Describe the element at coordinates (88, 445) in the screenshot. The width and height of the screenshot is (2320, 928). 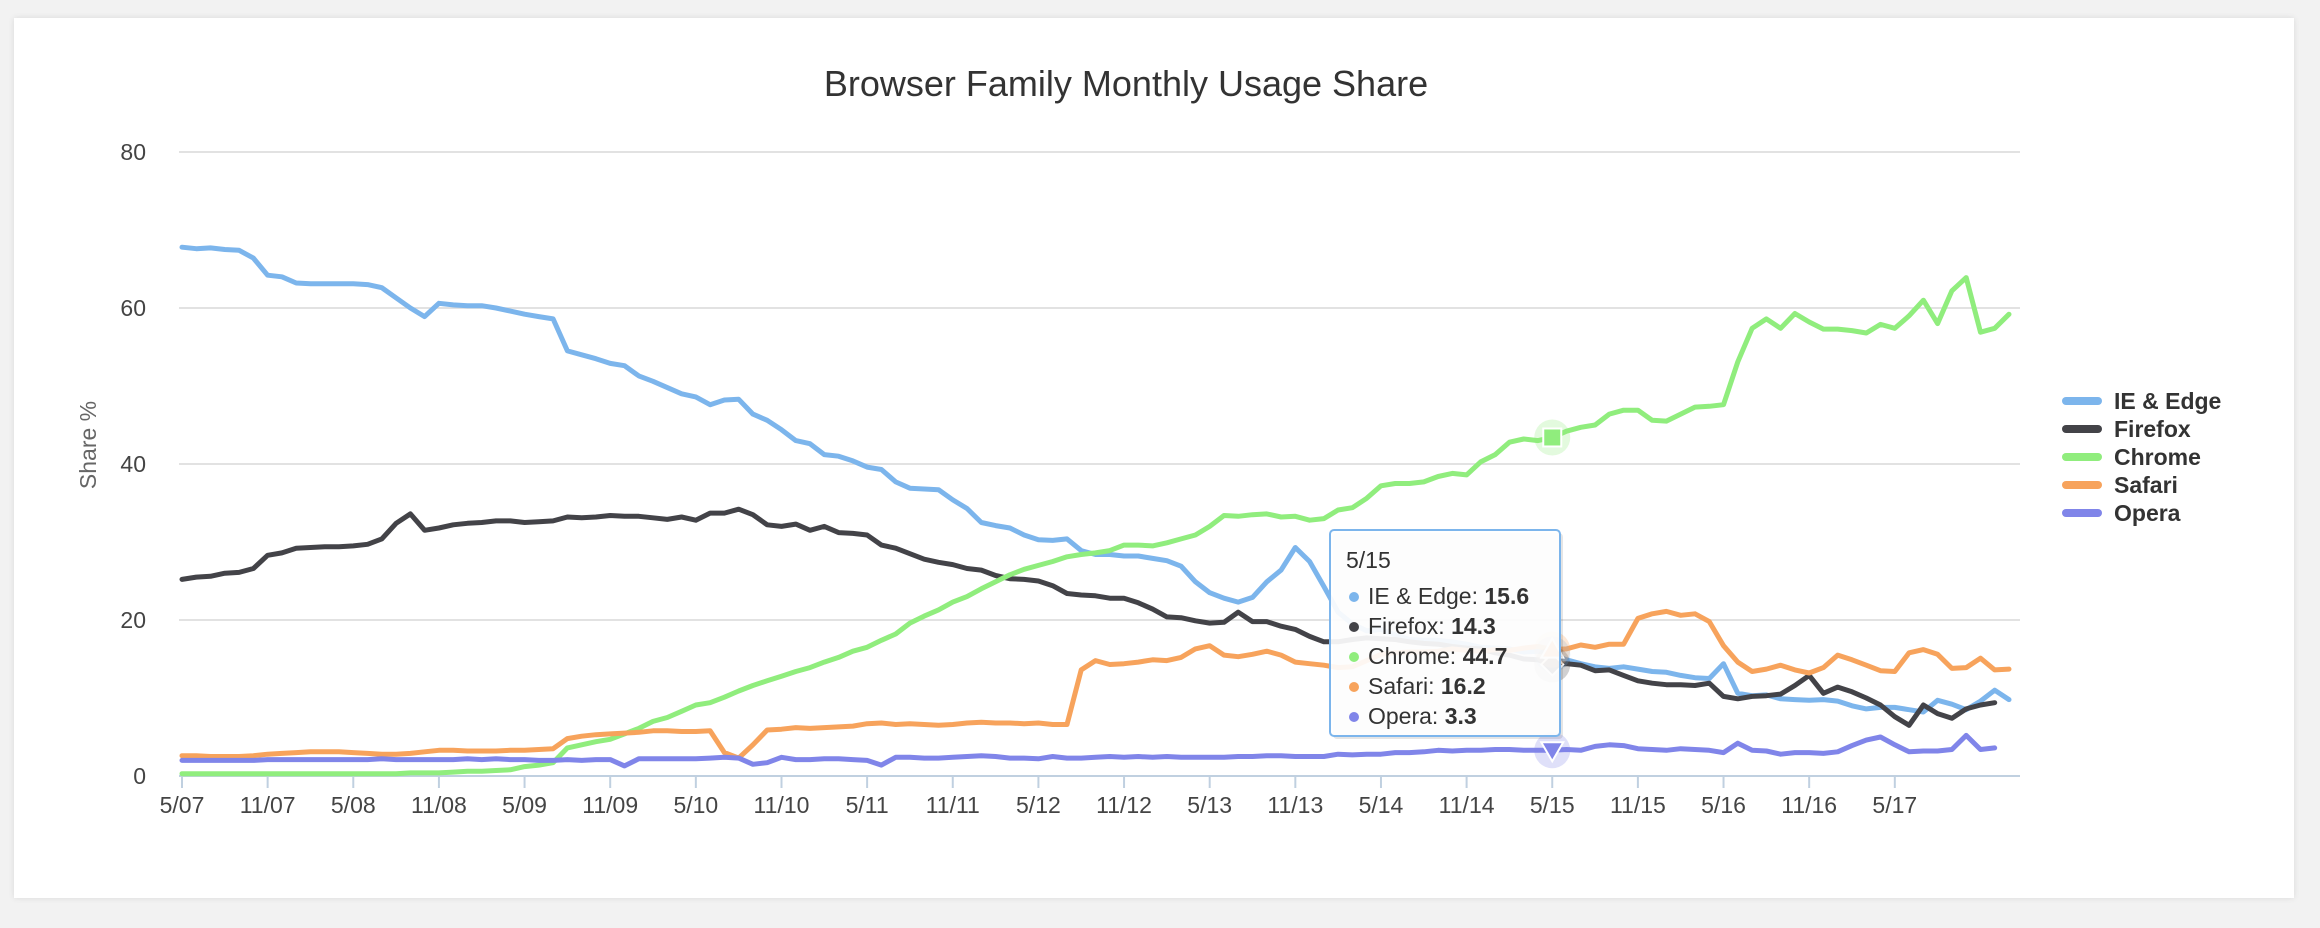
I see `y-axis-label: Share %` at that location.